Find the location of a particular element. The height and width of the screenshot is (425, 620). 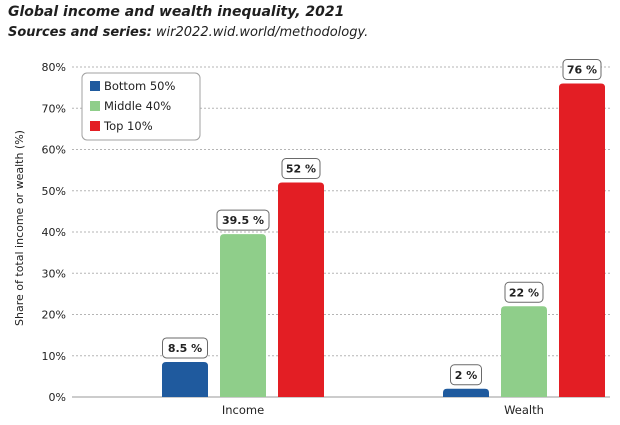

y-tick-label: 40% is located at coordinates (54, 232).